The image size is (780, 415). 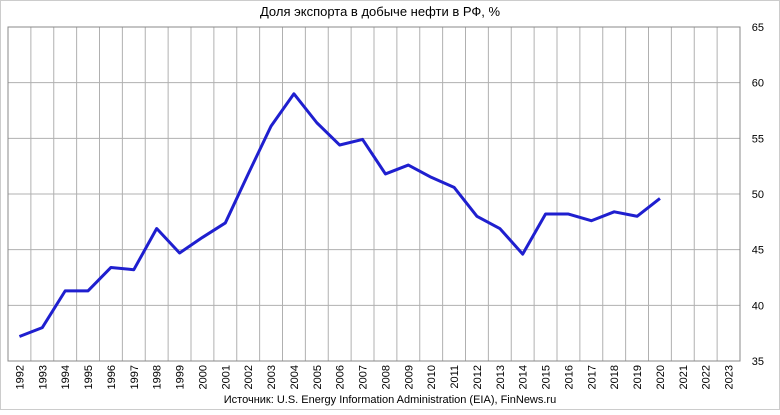 I want to click on x-tick-label: 2010, so click(x=432, y=377).